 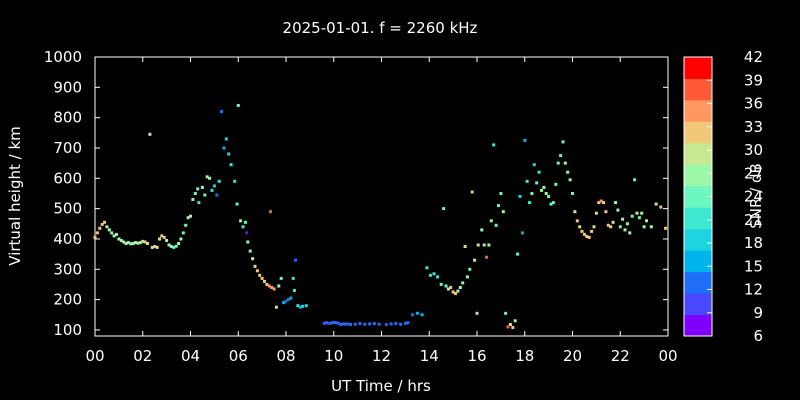 I want to click on x-tick-label: 22, so click(x=620, y=356).